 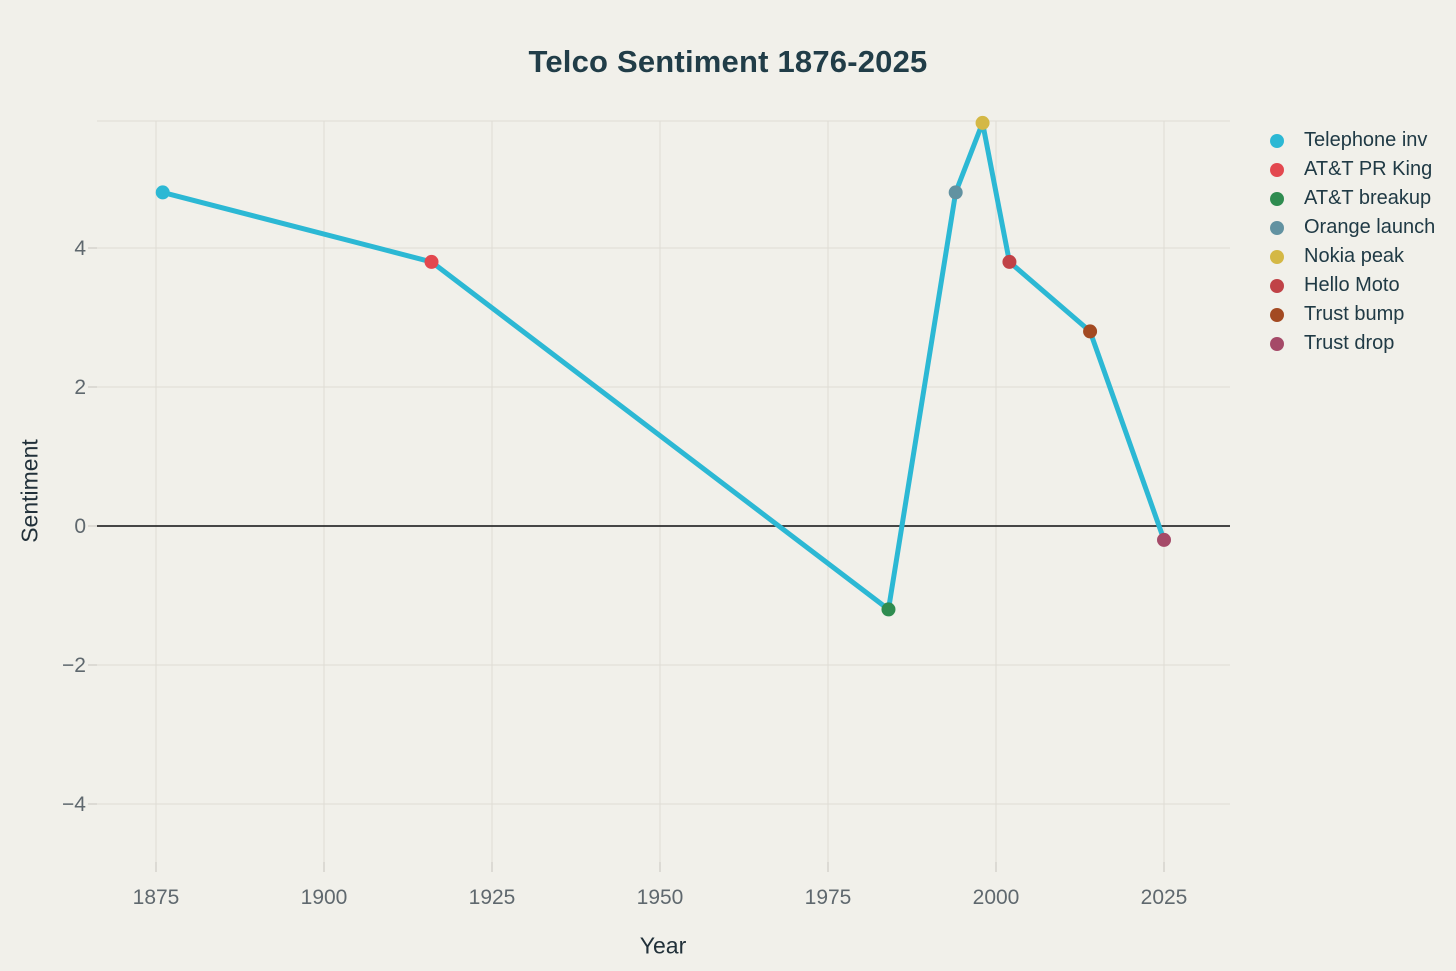 I want to click on y-tick-label: −4, so click(x=74, y=804).